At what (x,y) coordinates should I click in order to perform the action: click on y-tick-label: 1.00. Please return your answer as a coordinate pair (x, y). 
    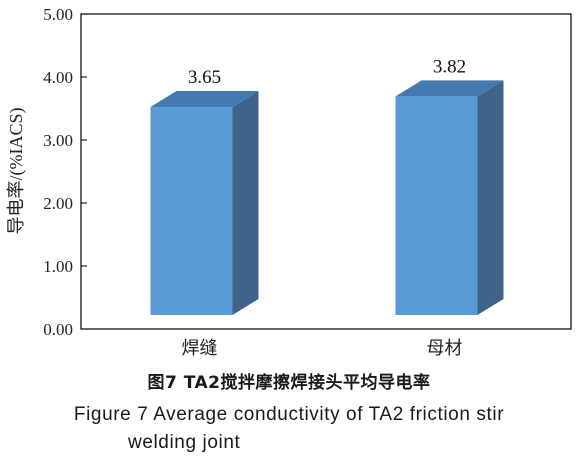
    Looking at the image, I should click on (58, 266).